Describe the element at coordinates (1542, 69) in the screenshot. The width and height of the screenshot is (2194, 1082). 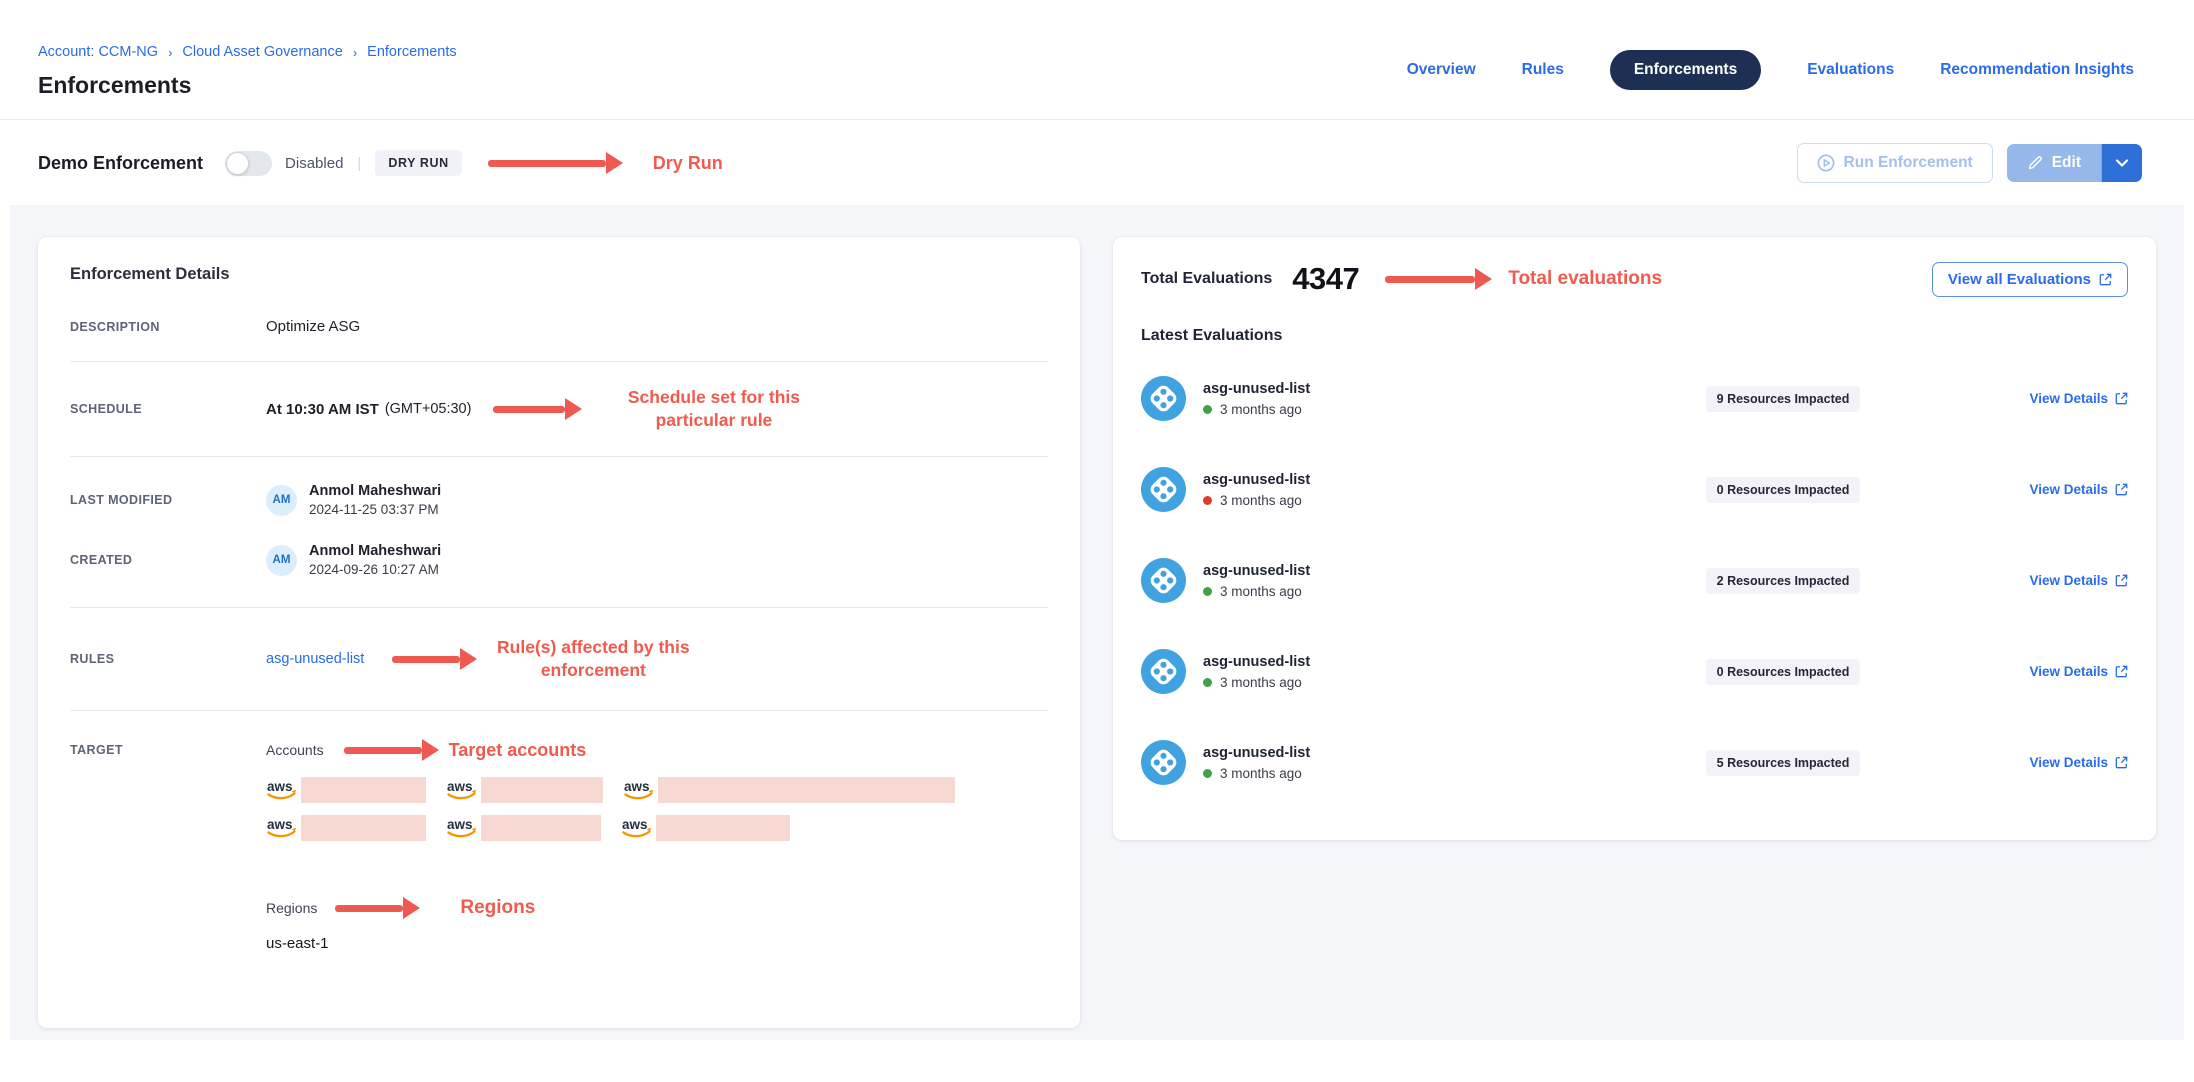
I see `tab-rules: Rules` at that location.